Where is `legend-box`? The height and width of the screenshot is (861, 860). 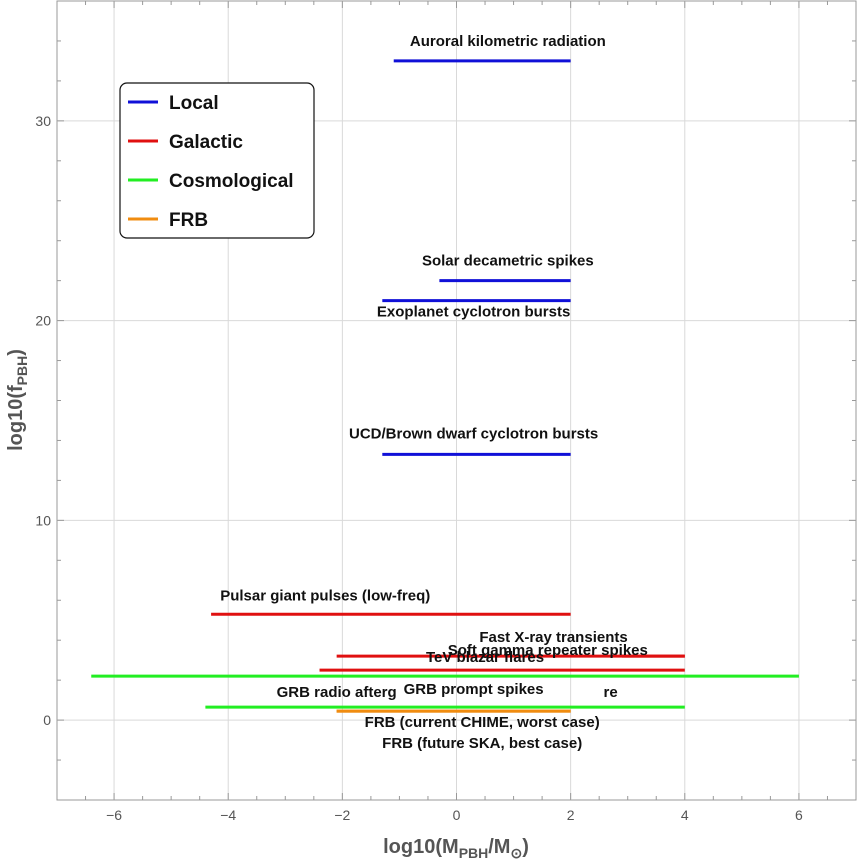
legend-box is located at coordinates (217, 160).